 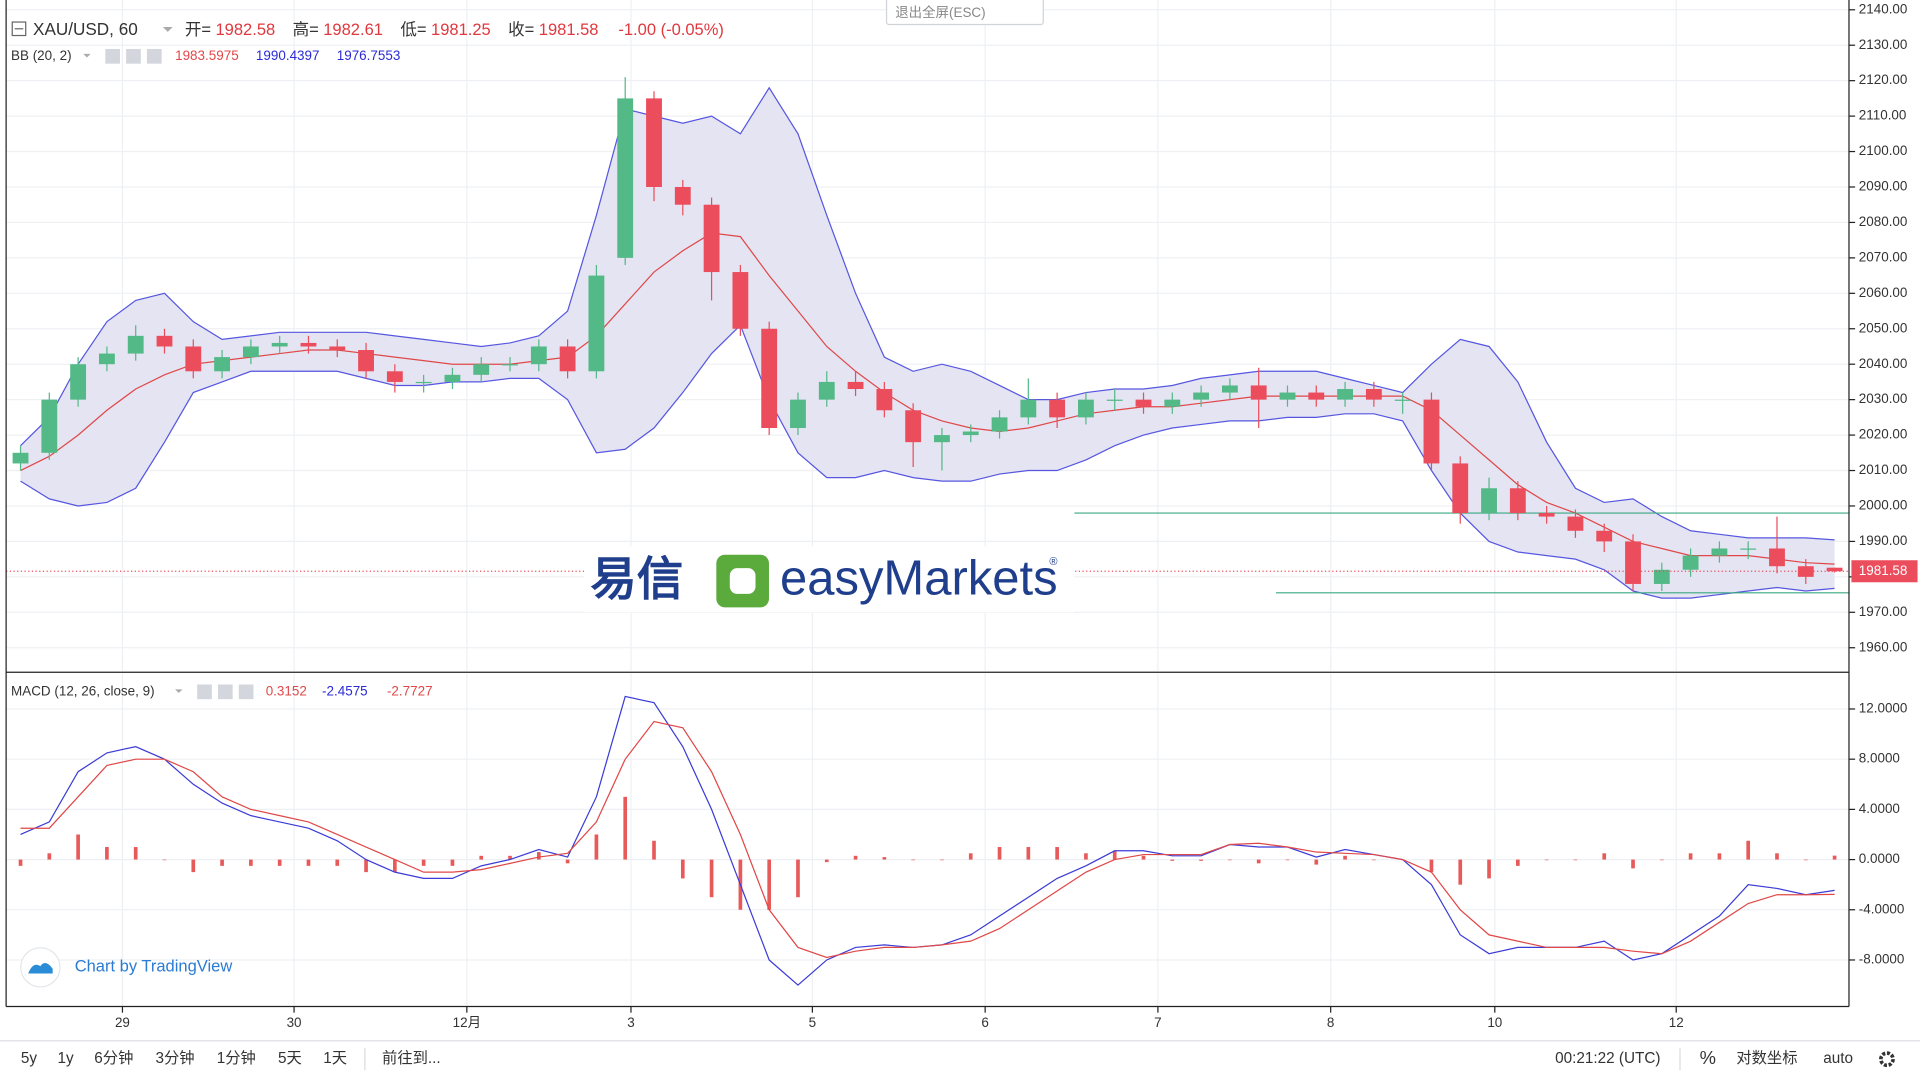 What do you see at coordinates (812, 1022) in the screenshot?
I see `x-tick-label: 5` at bounding box center [812, 1022].